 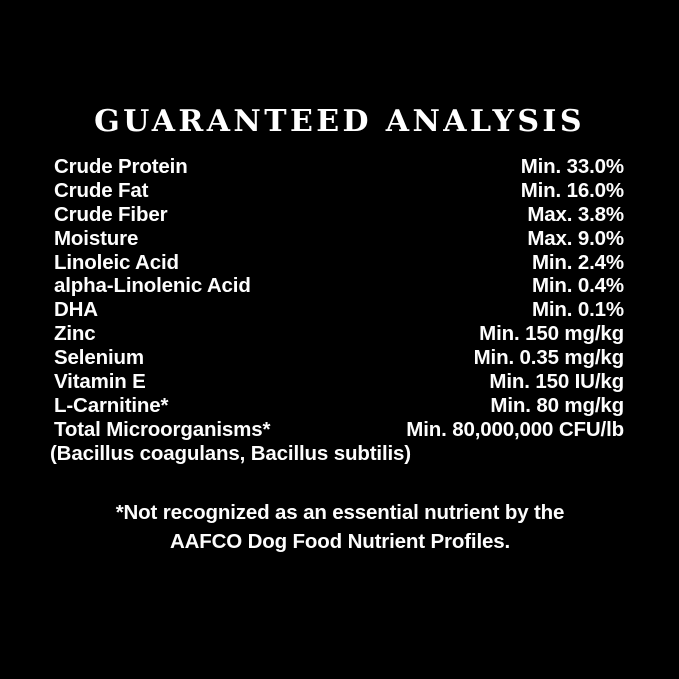 I want to click on nutrient-name: Crude Protein, so click(x=121, y=166).